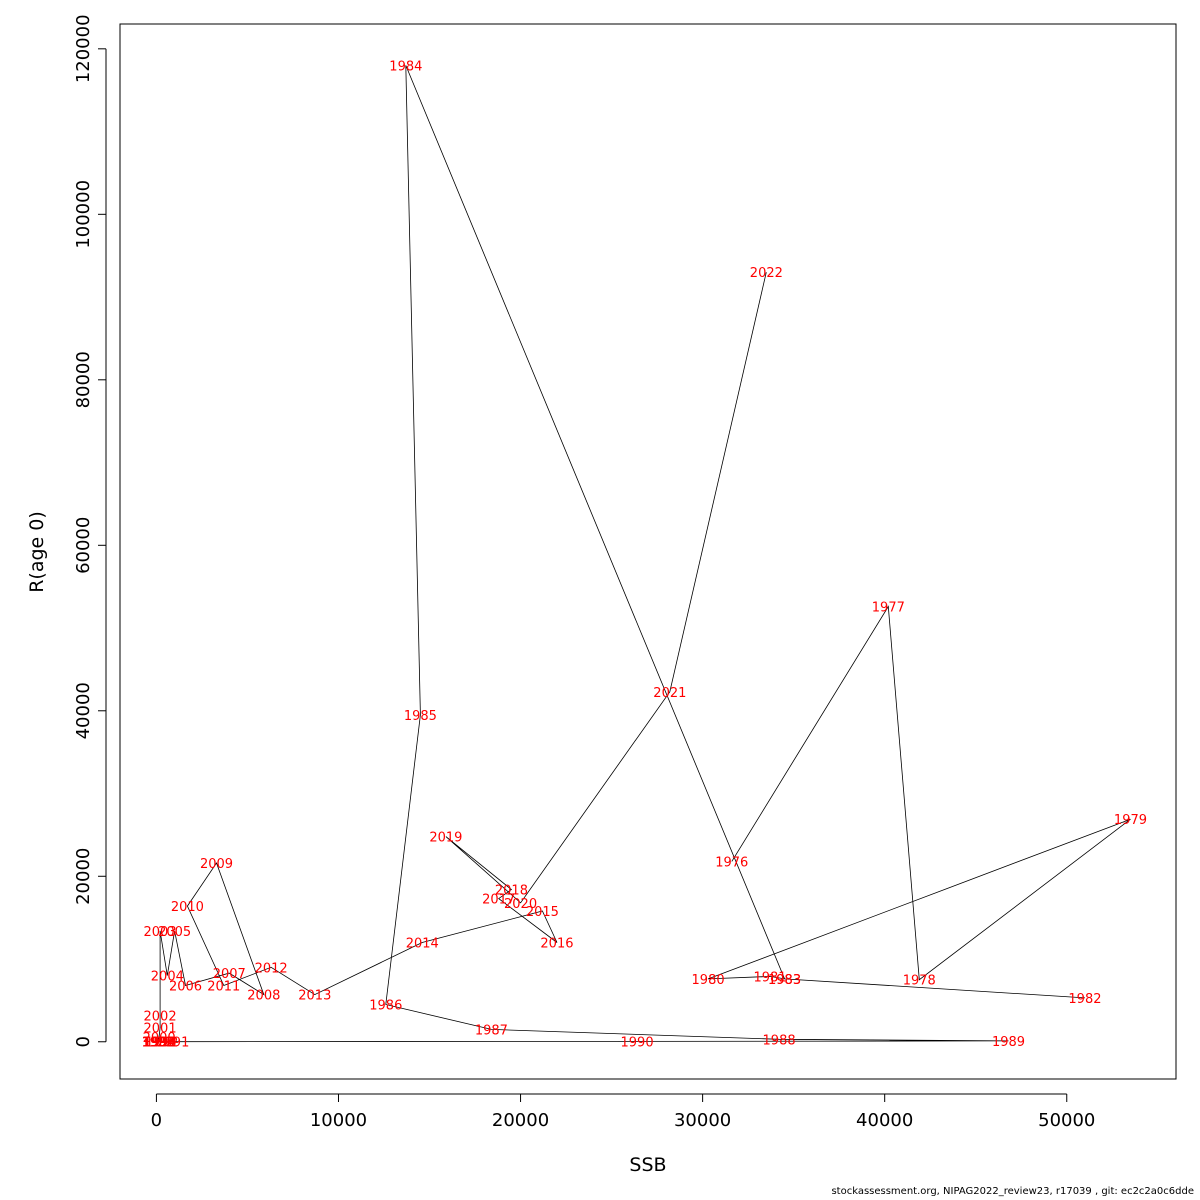 The width and height of the screenshot is (1200, 1200). What do you see at coordinates (83, 710) in the screenshot?
I see `y-tick-label: 40000` at bounding box center [83, 710].